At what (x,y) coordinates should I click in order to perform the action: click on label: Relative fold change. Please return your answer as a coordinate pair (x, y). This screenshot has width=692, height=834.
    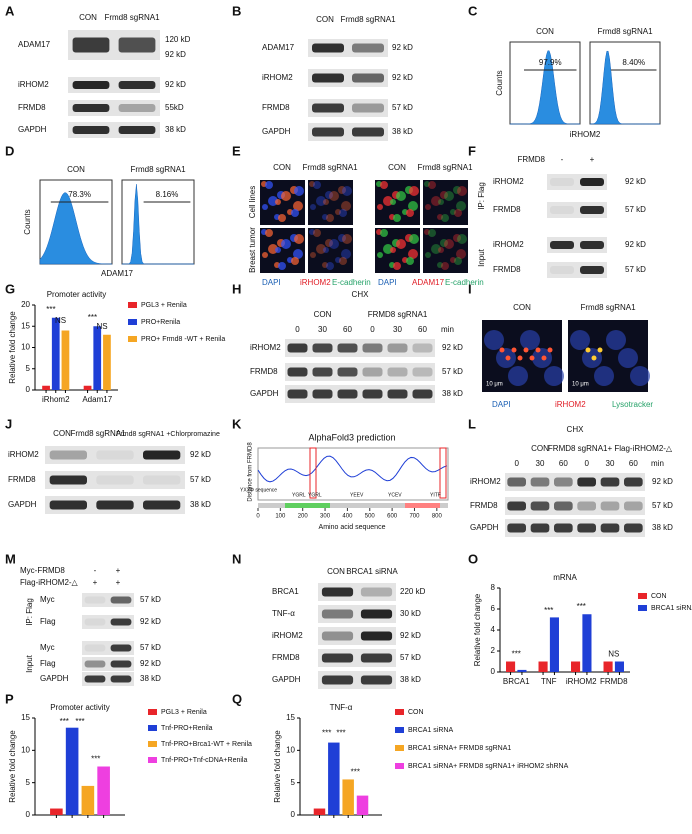
    Looking at the image, I should click on (12, 347).